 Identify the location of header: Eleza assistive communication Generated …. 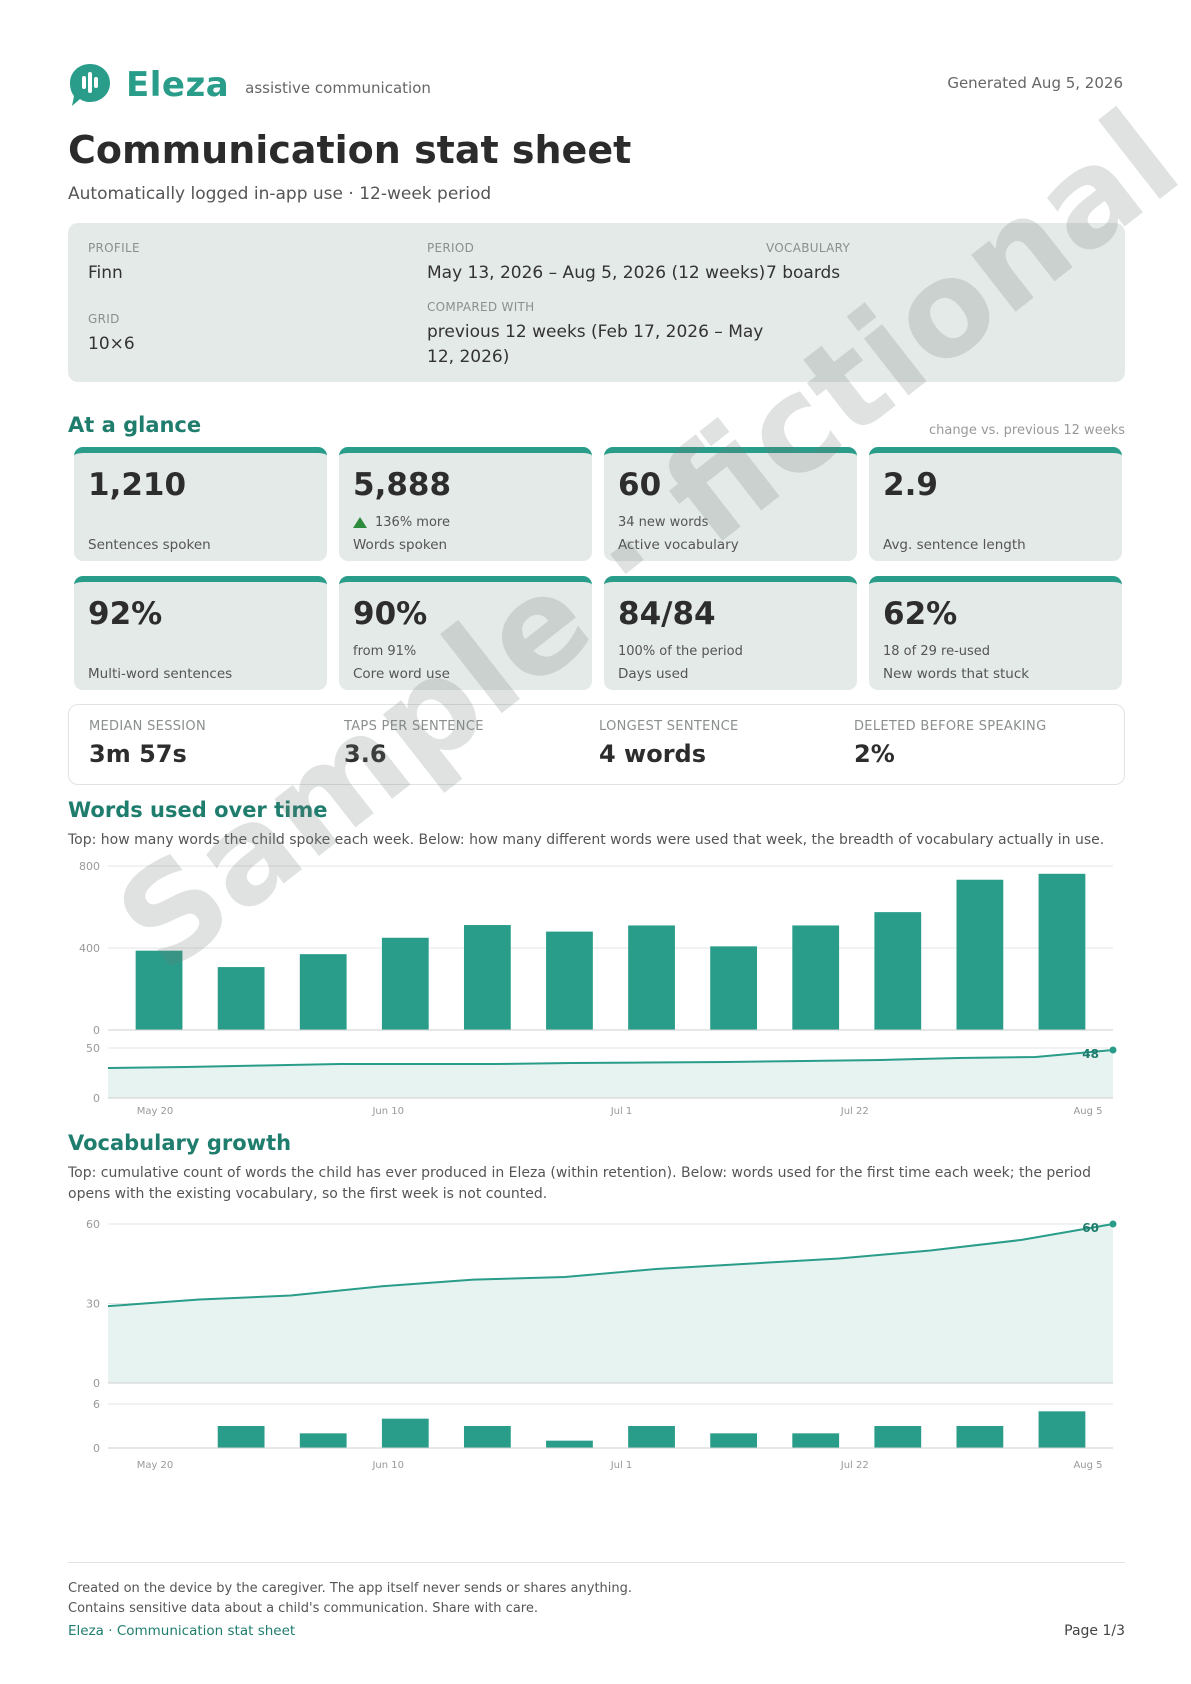
(595, 85).